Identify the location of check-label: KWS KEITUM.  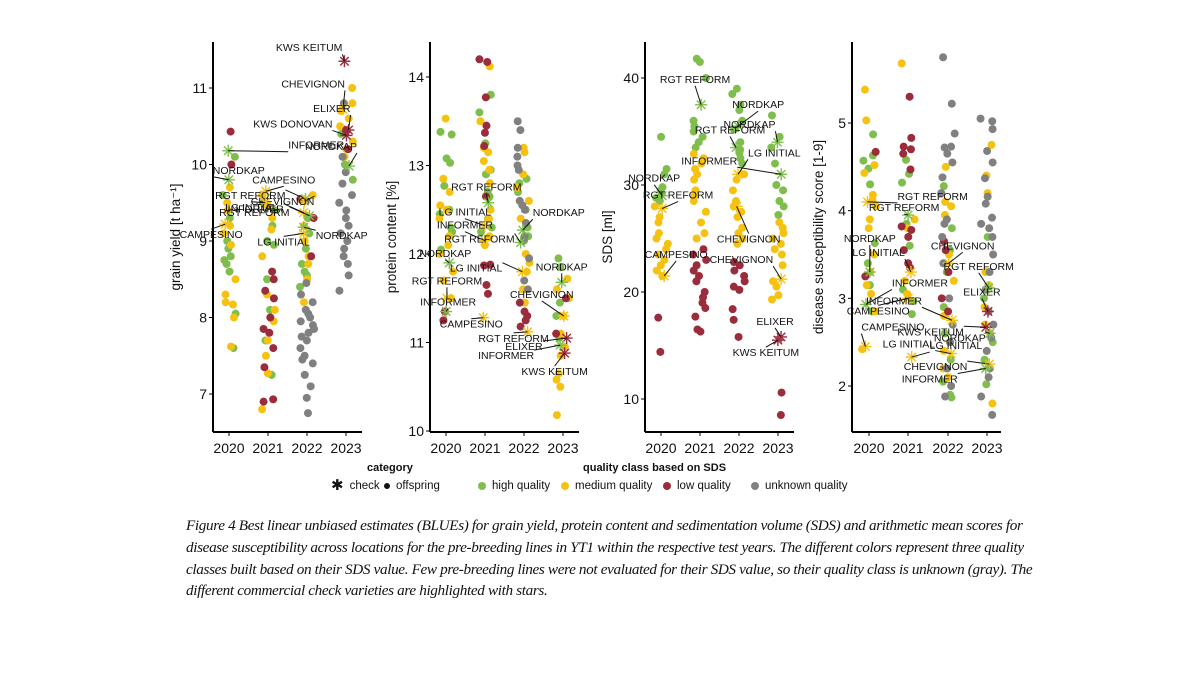
(309, 48).